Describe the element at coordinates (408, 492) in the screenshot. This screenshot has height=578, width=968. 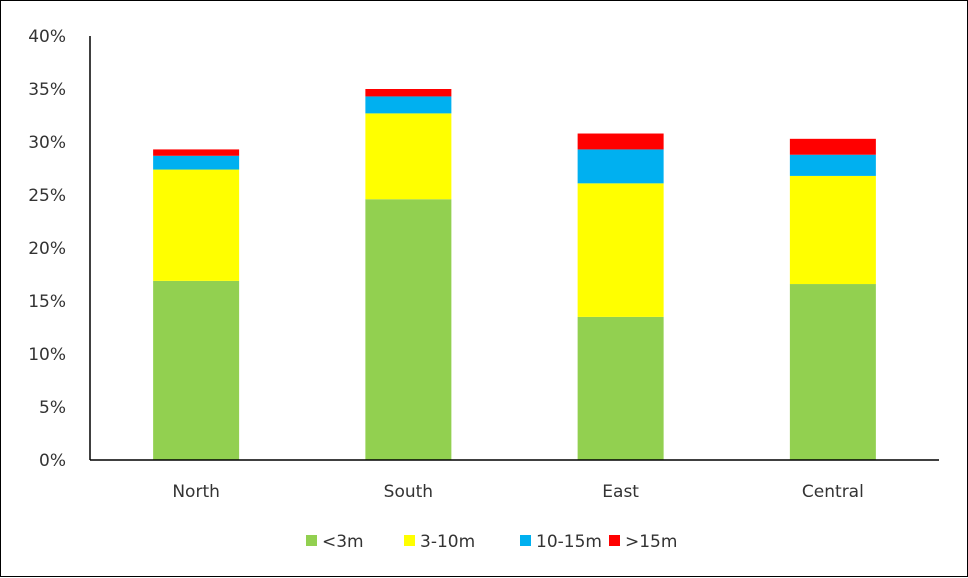
I see `x-category-label: South` at that location.